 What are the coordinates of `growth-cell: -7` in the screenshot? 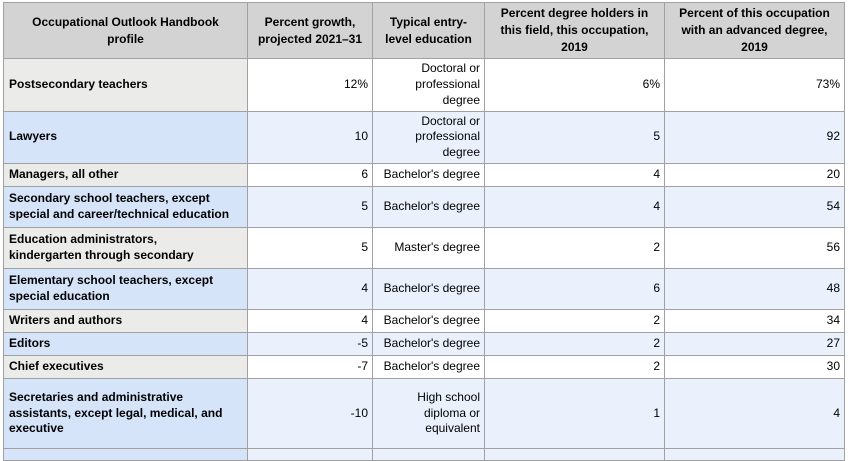 It's located at (310, 367).